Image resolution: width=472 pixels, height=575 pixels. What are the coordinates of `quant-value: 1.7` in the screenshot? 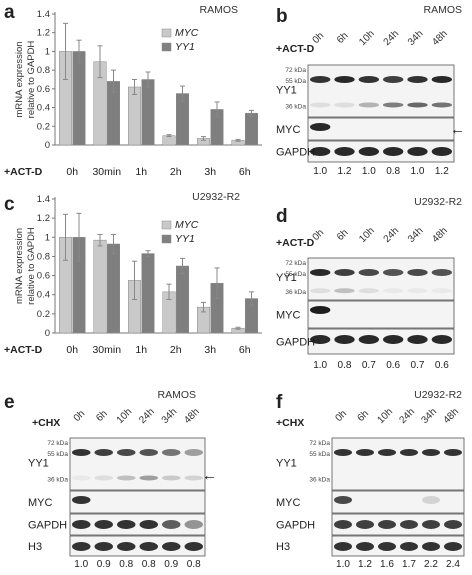 It's located at (409, 564).